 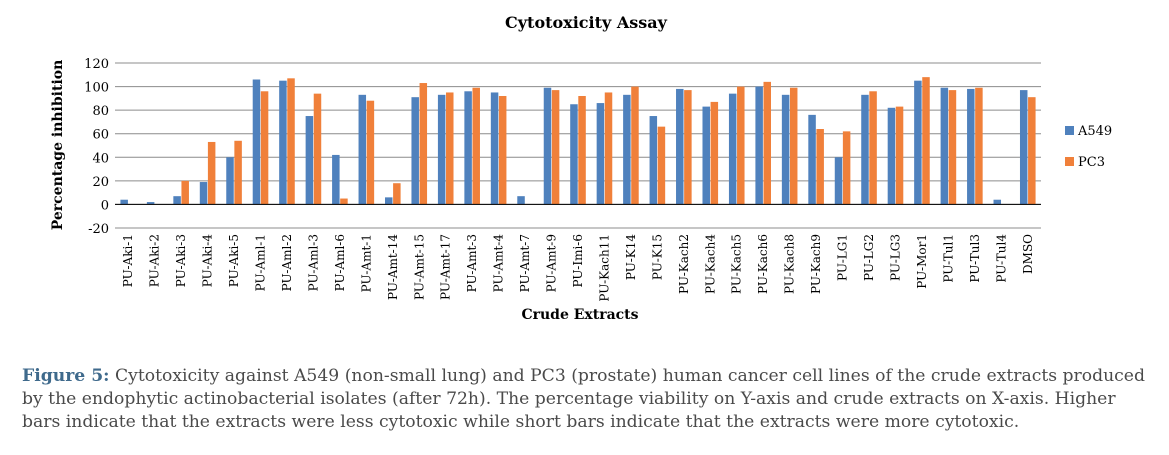 I want to click on bar-pc3-pu-mor1, so click(x=926, y=141).